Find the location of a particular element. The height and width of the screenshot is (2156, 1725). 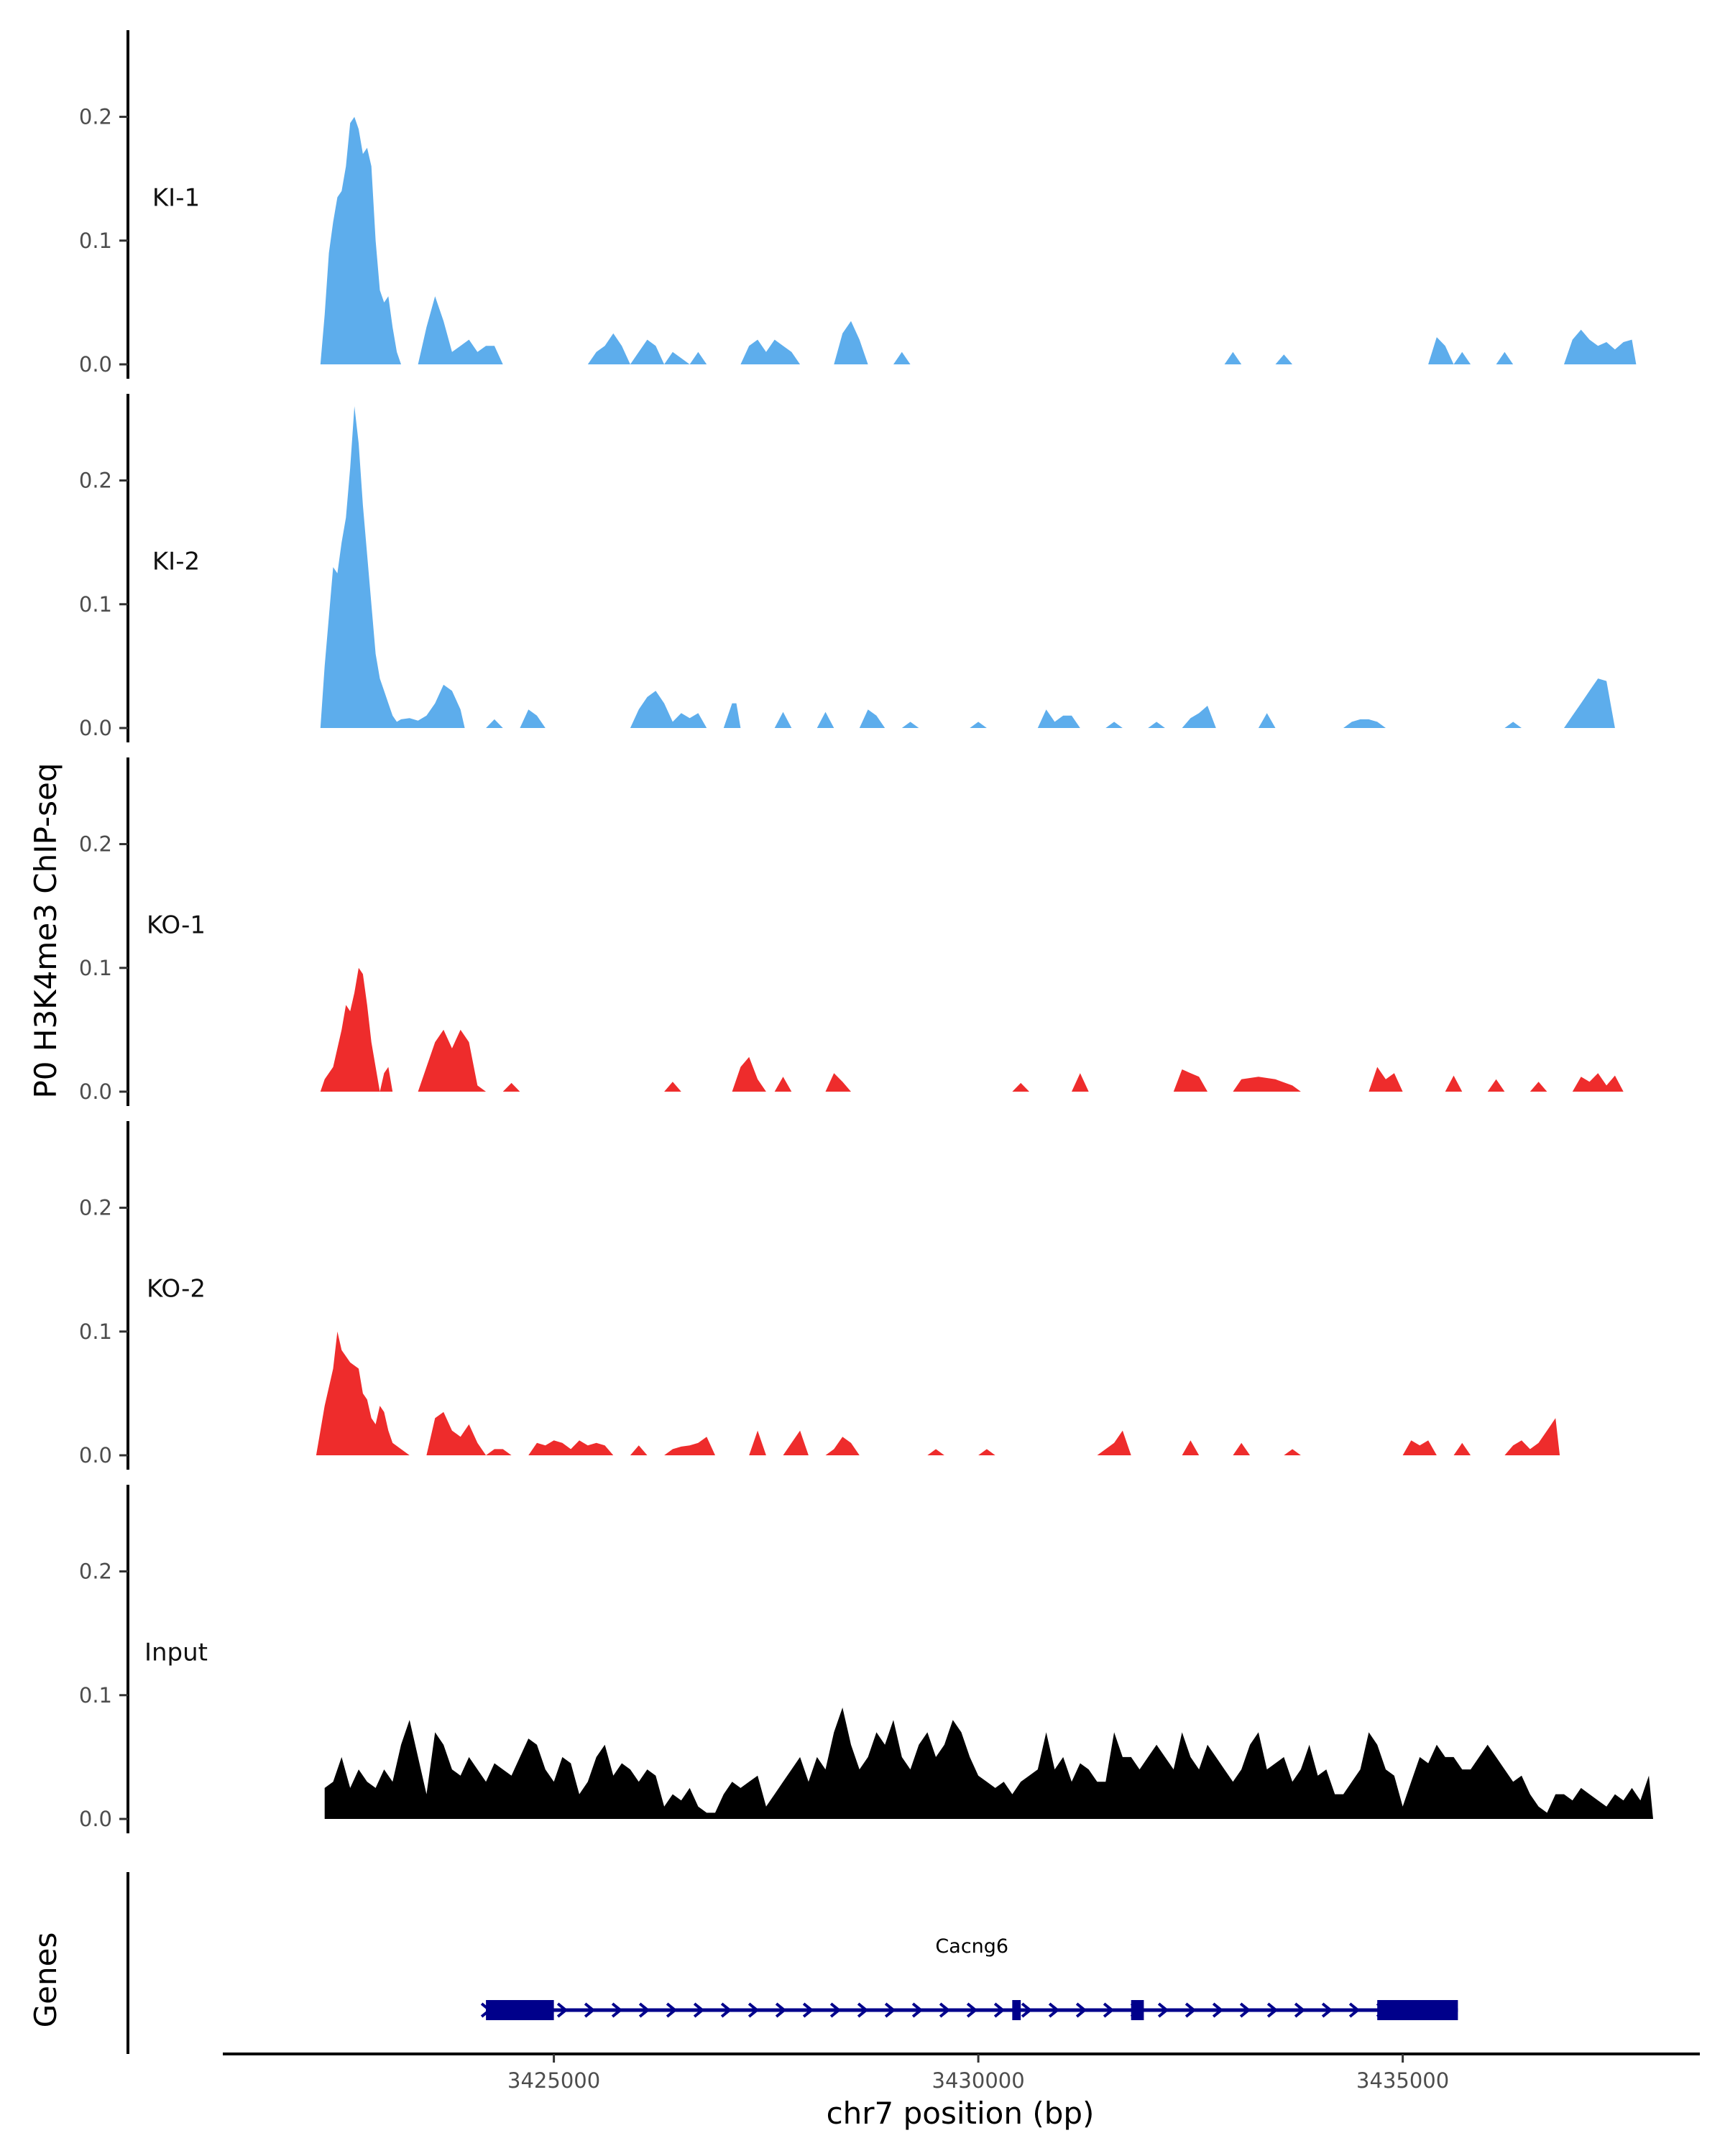

x-axis: 3425000 3430000 3435000 is located at coordinates (961, 2073).